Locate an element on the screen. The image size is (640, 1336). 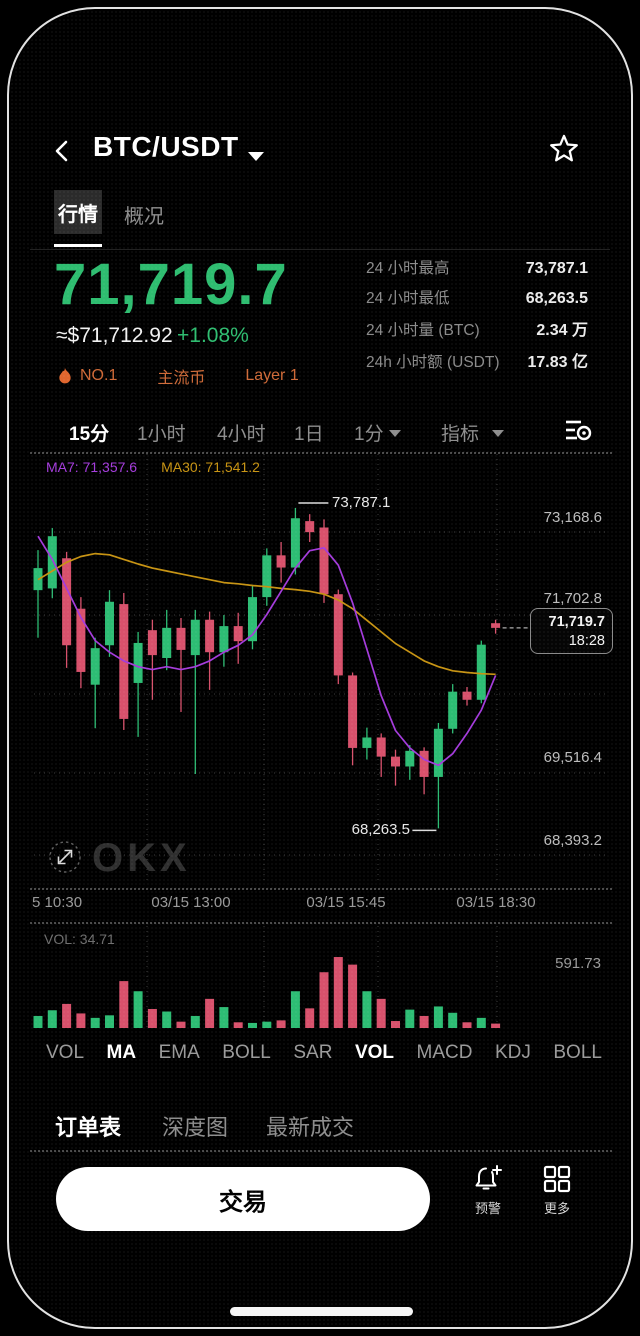
badge-rank: NO.1 is located at coordinates (99, 375).